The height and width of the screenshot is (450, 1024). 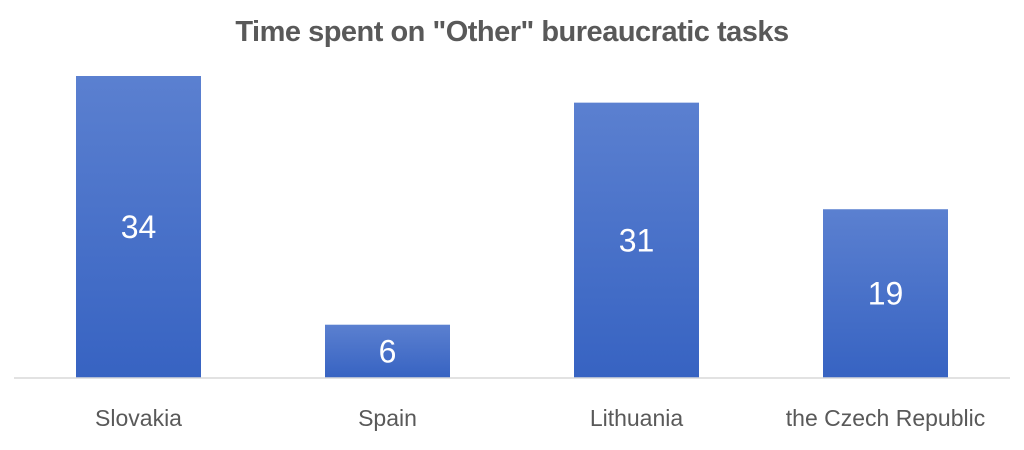 I want to click on bar-value-label: 19, so click(x=886, y=294).